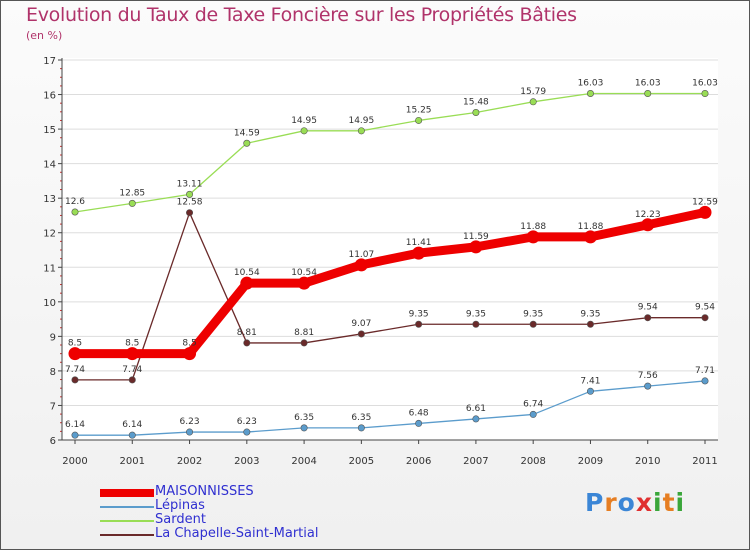 This screenshot has height=550, width=750. Describe the element at coordinates (418, 461) in the screenshot. I see `x-tick-label: 2006` at that location.